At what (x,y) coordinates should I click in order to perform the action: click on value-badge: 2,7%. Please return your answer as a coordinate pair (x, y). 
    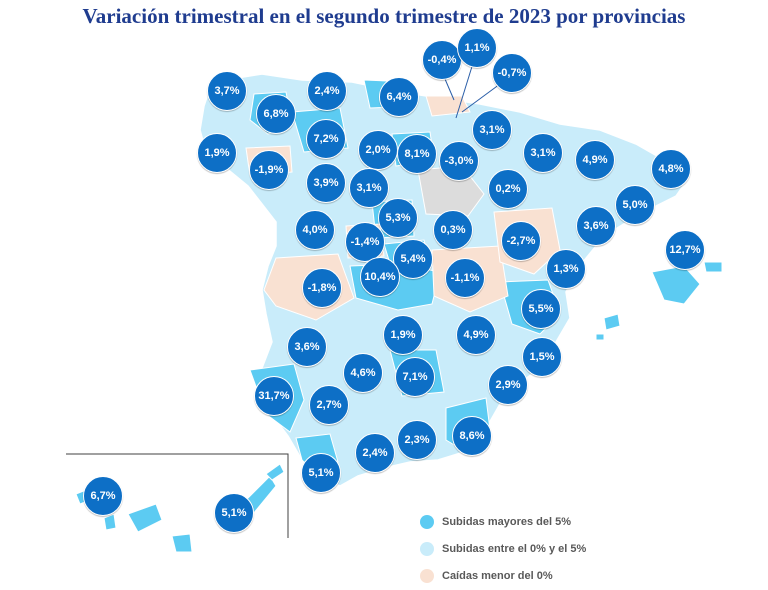
    Looking at the image, I should click on (329, 405).